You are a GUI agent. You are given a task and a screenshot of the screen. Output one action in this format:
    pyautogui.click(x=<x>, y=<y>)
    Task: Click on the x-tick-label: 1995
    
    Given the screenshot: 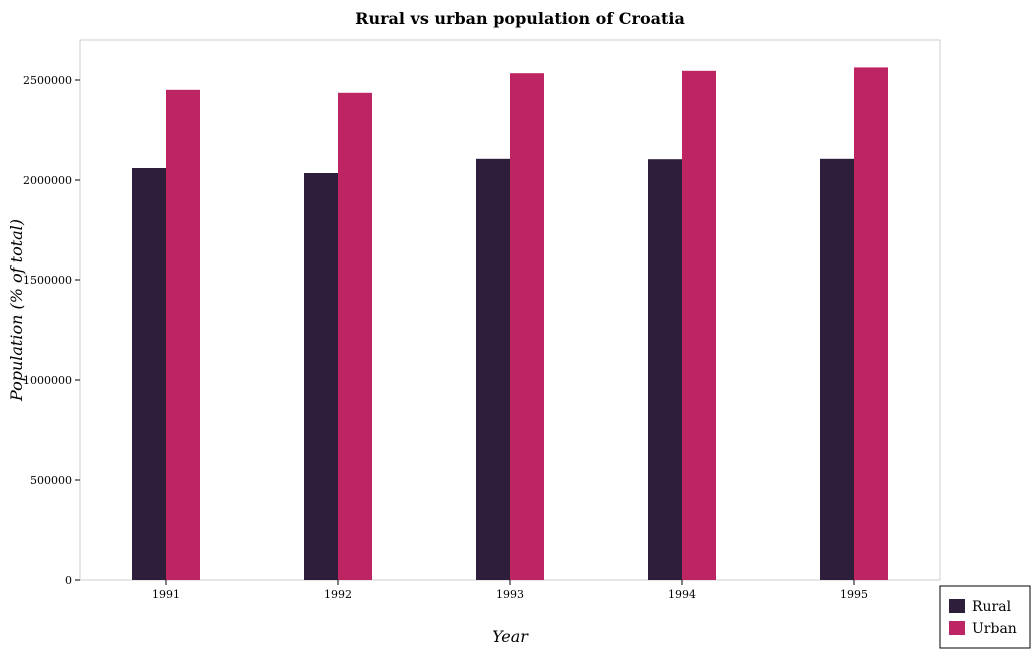 What is the action you would take?
    pyautogui.click(x=854, y=594)
    